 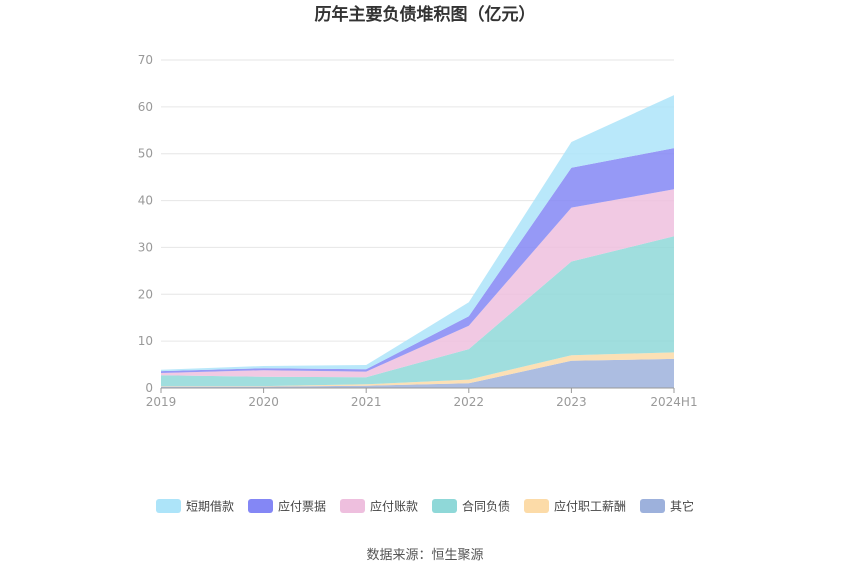 I want to click on legend-label: 应付票据, so click(x=302, y=506).